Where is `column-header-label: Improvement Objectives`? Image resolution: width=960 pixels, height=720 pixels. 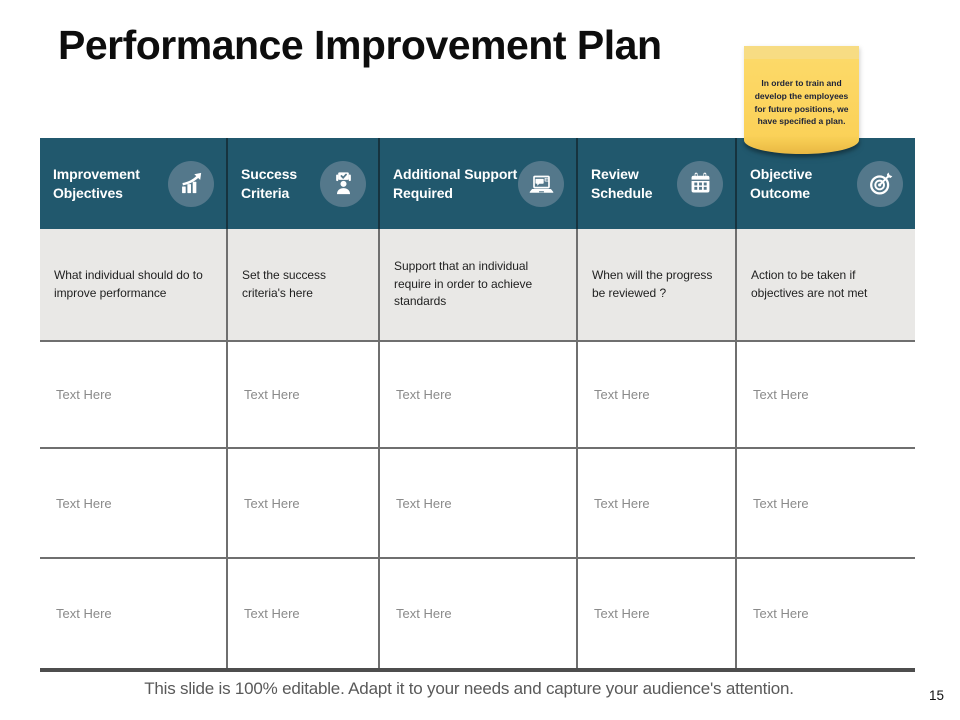
column-header-label: Improvement Objectives is located at coordinates (96, 183).